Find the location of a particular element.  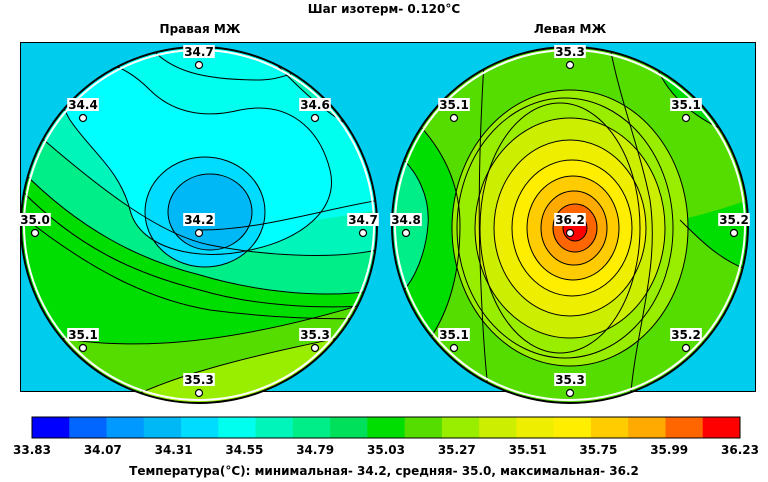

point-temperature-label: 34.6 is located at coordinates (315, 105).